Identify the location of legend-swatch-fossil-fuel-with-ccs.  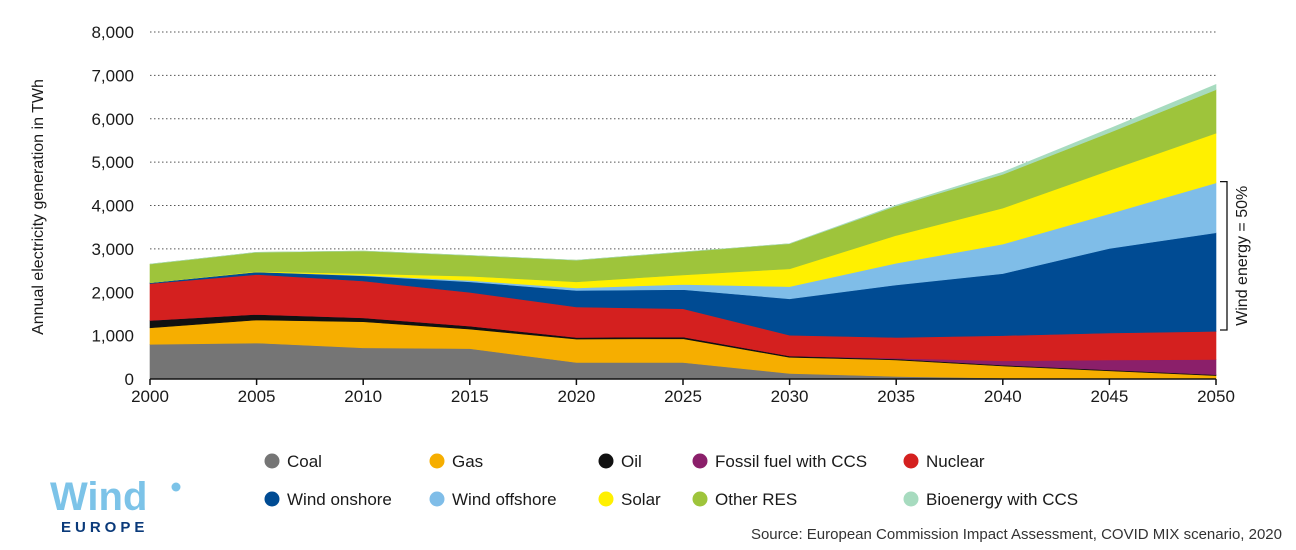
(700, 461).